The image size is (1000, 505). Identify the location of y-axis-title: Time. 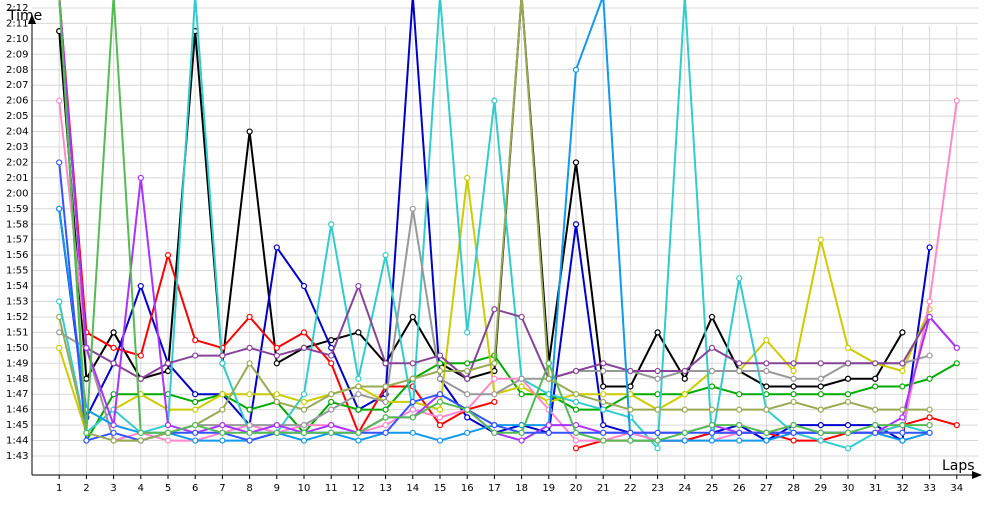
(24, 16).